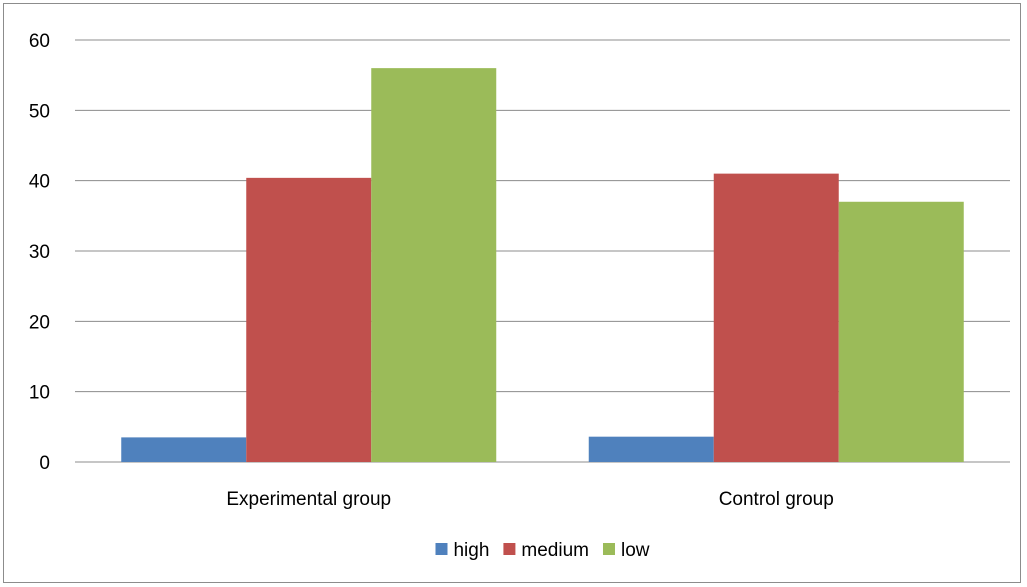 The height and width of the screenshot is (587, 1027). What do you see at coordinates (39, 111) in the screenshot?
I see `y-tick-label: 50` at bounding box center [39, 111].